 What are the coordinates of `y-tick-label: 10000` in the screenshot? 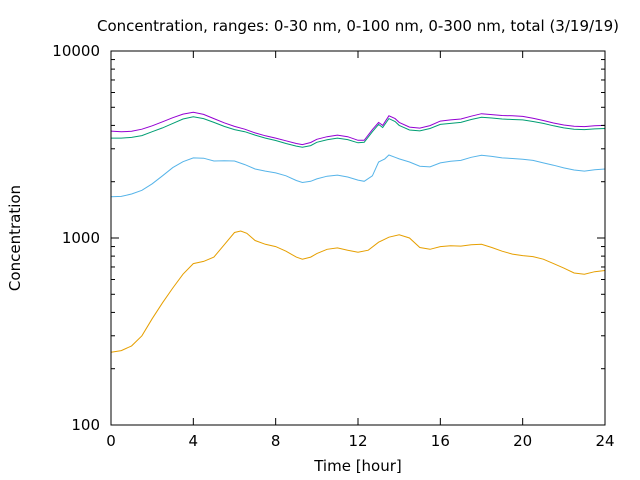 It's located at (76, 51).